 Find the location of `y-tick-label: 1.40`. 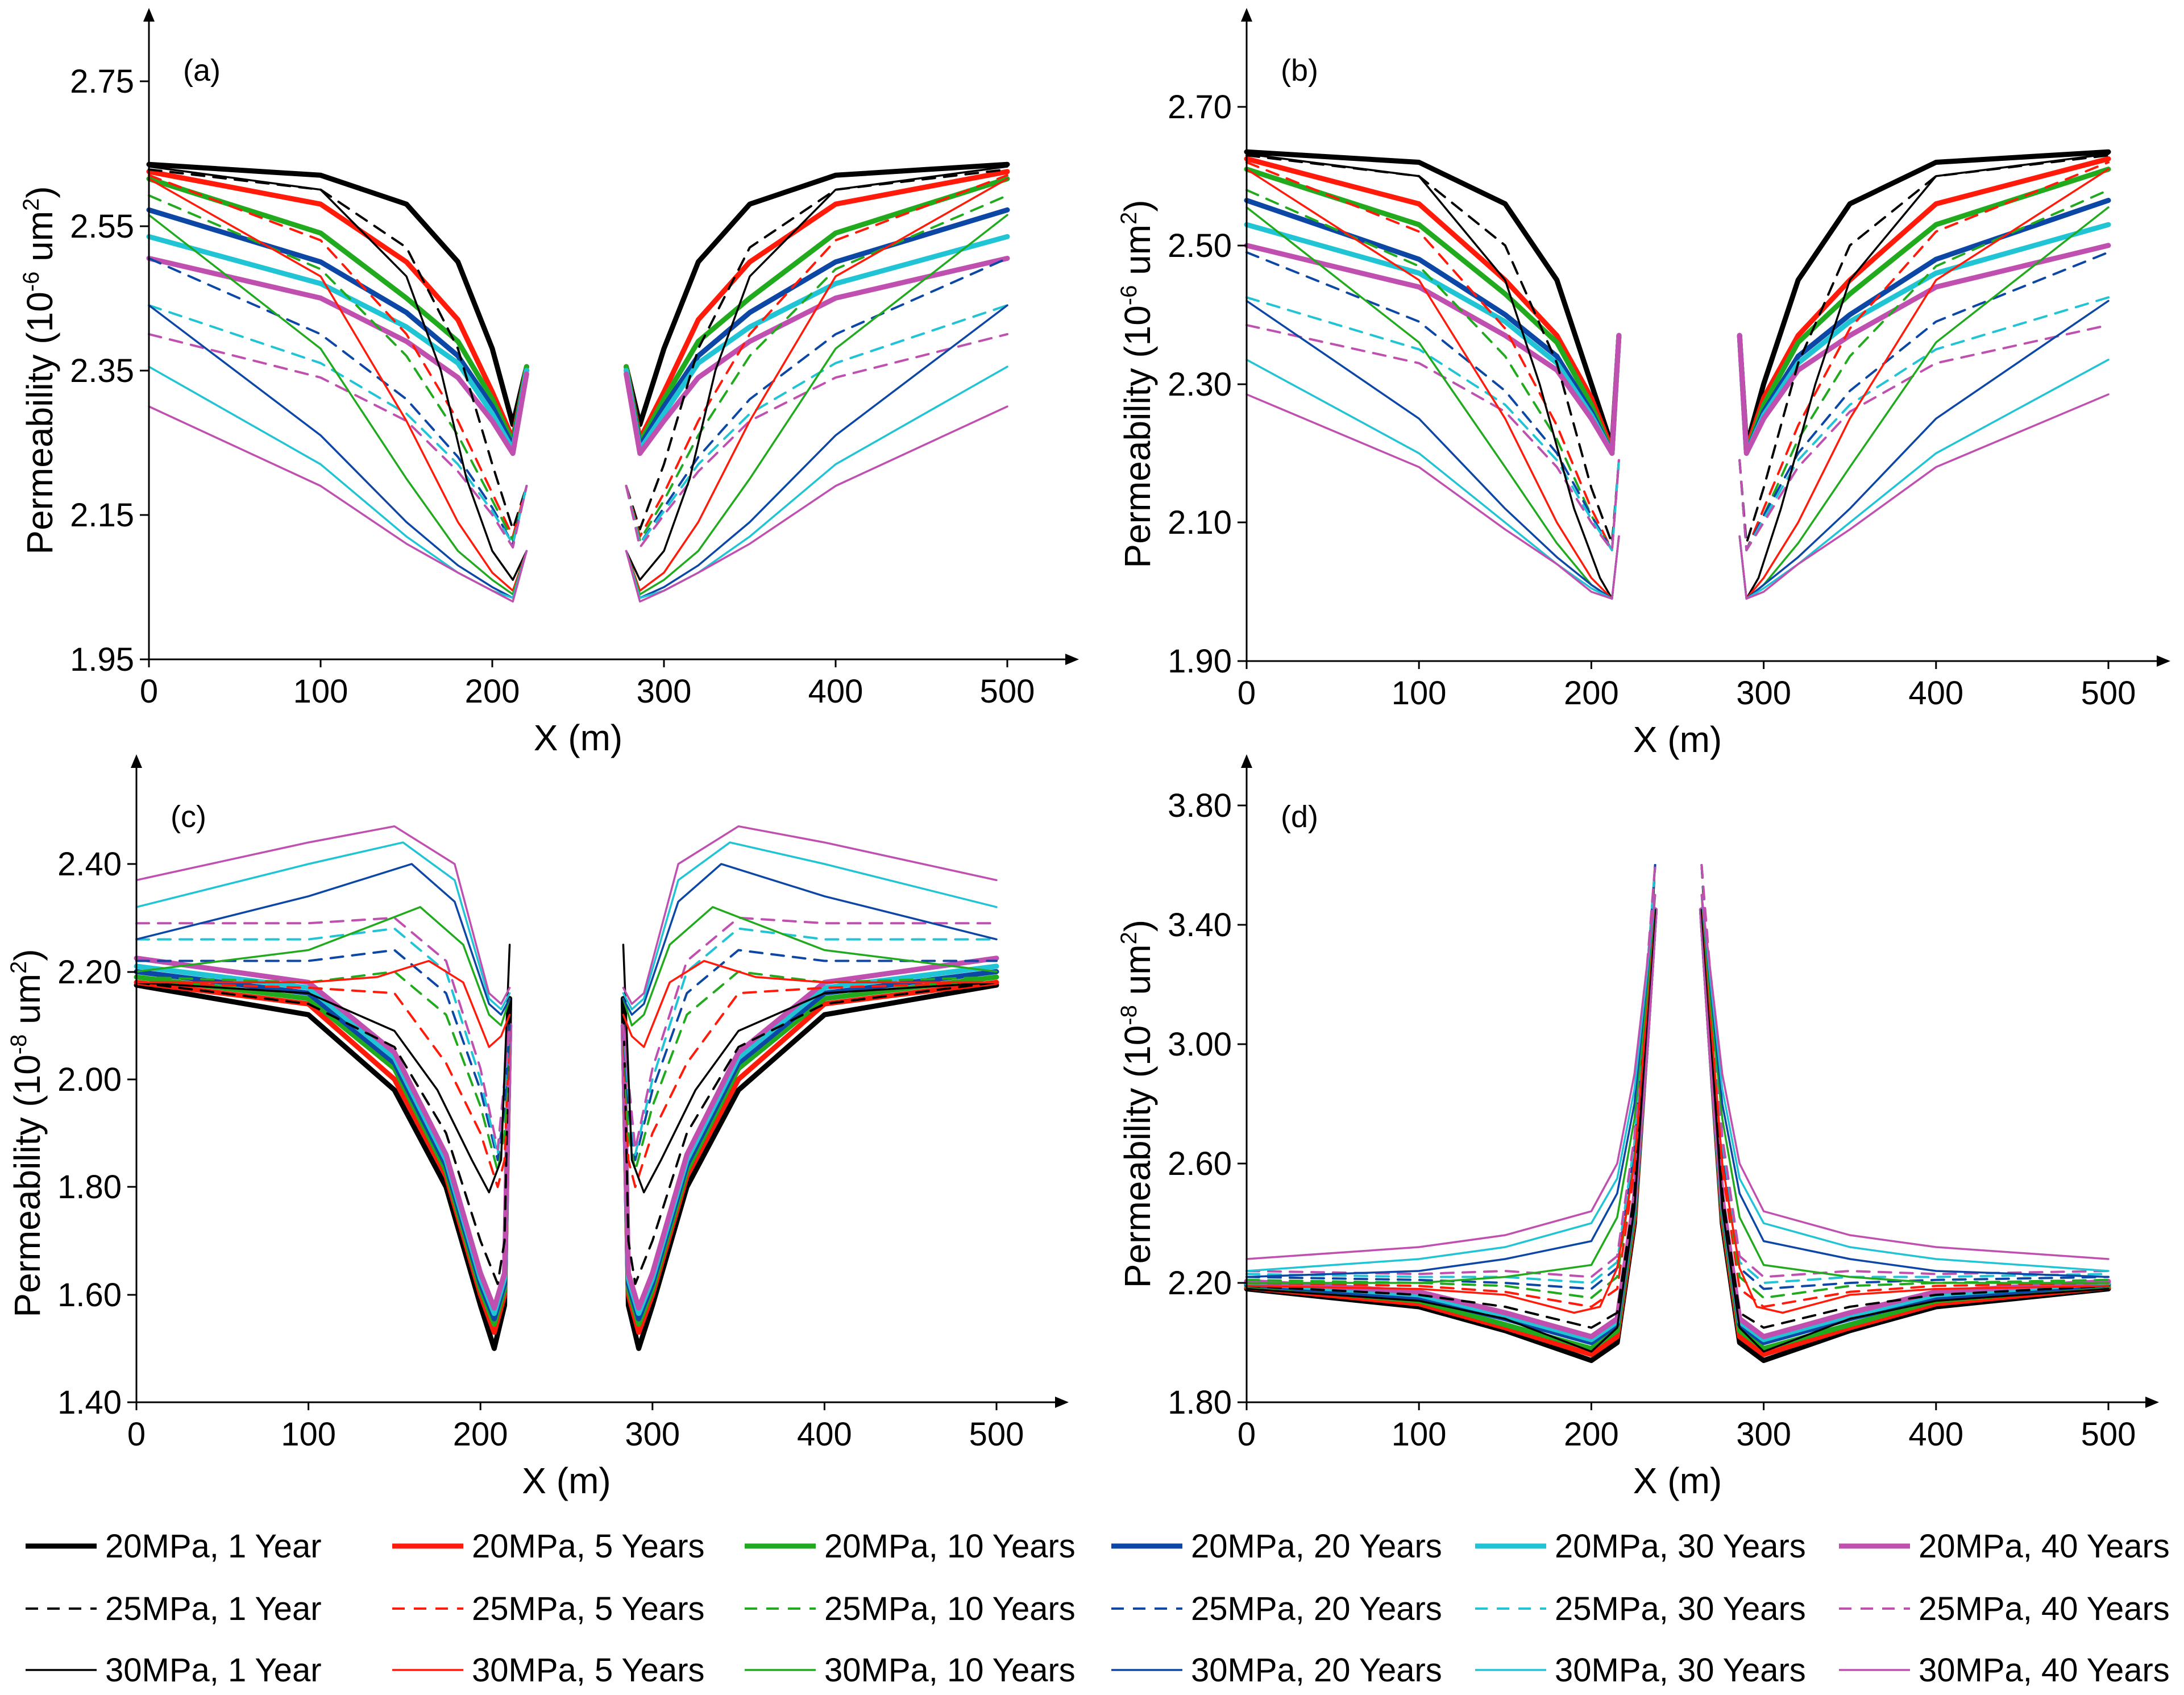

y-tick-label: 1.40 is located at coordinates (90, 1402).